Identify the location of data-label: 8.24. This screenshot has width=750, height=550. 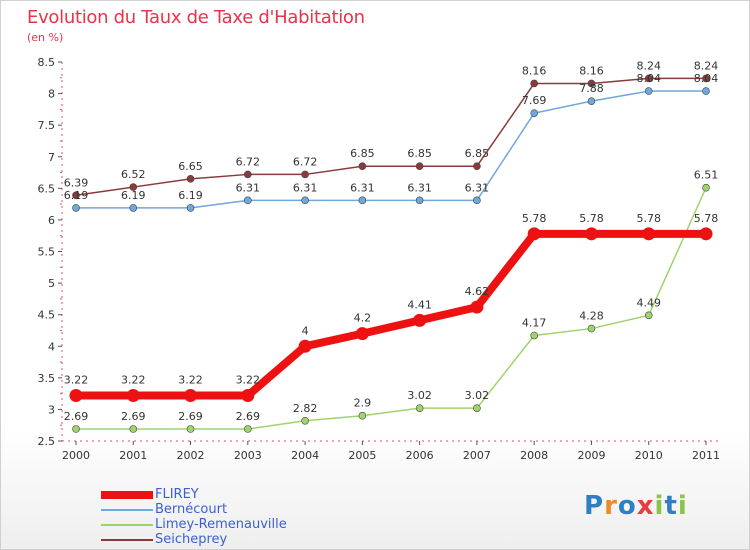
(648, 65).